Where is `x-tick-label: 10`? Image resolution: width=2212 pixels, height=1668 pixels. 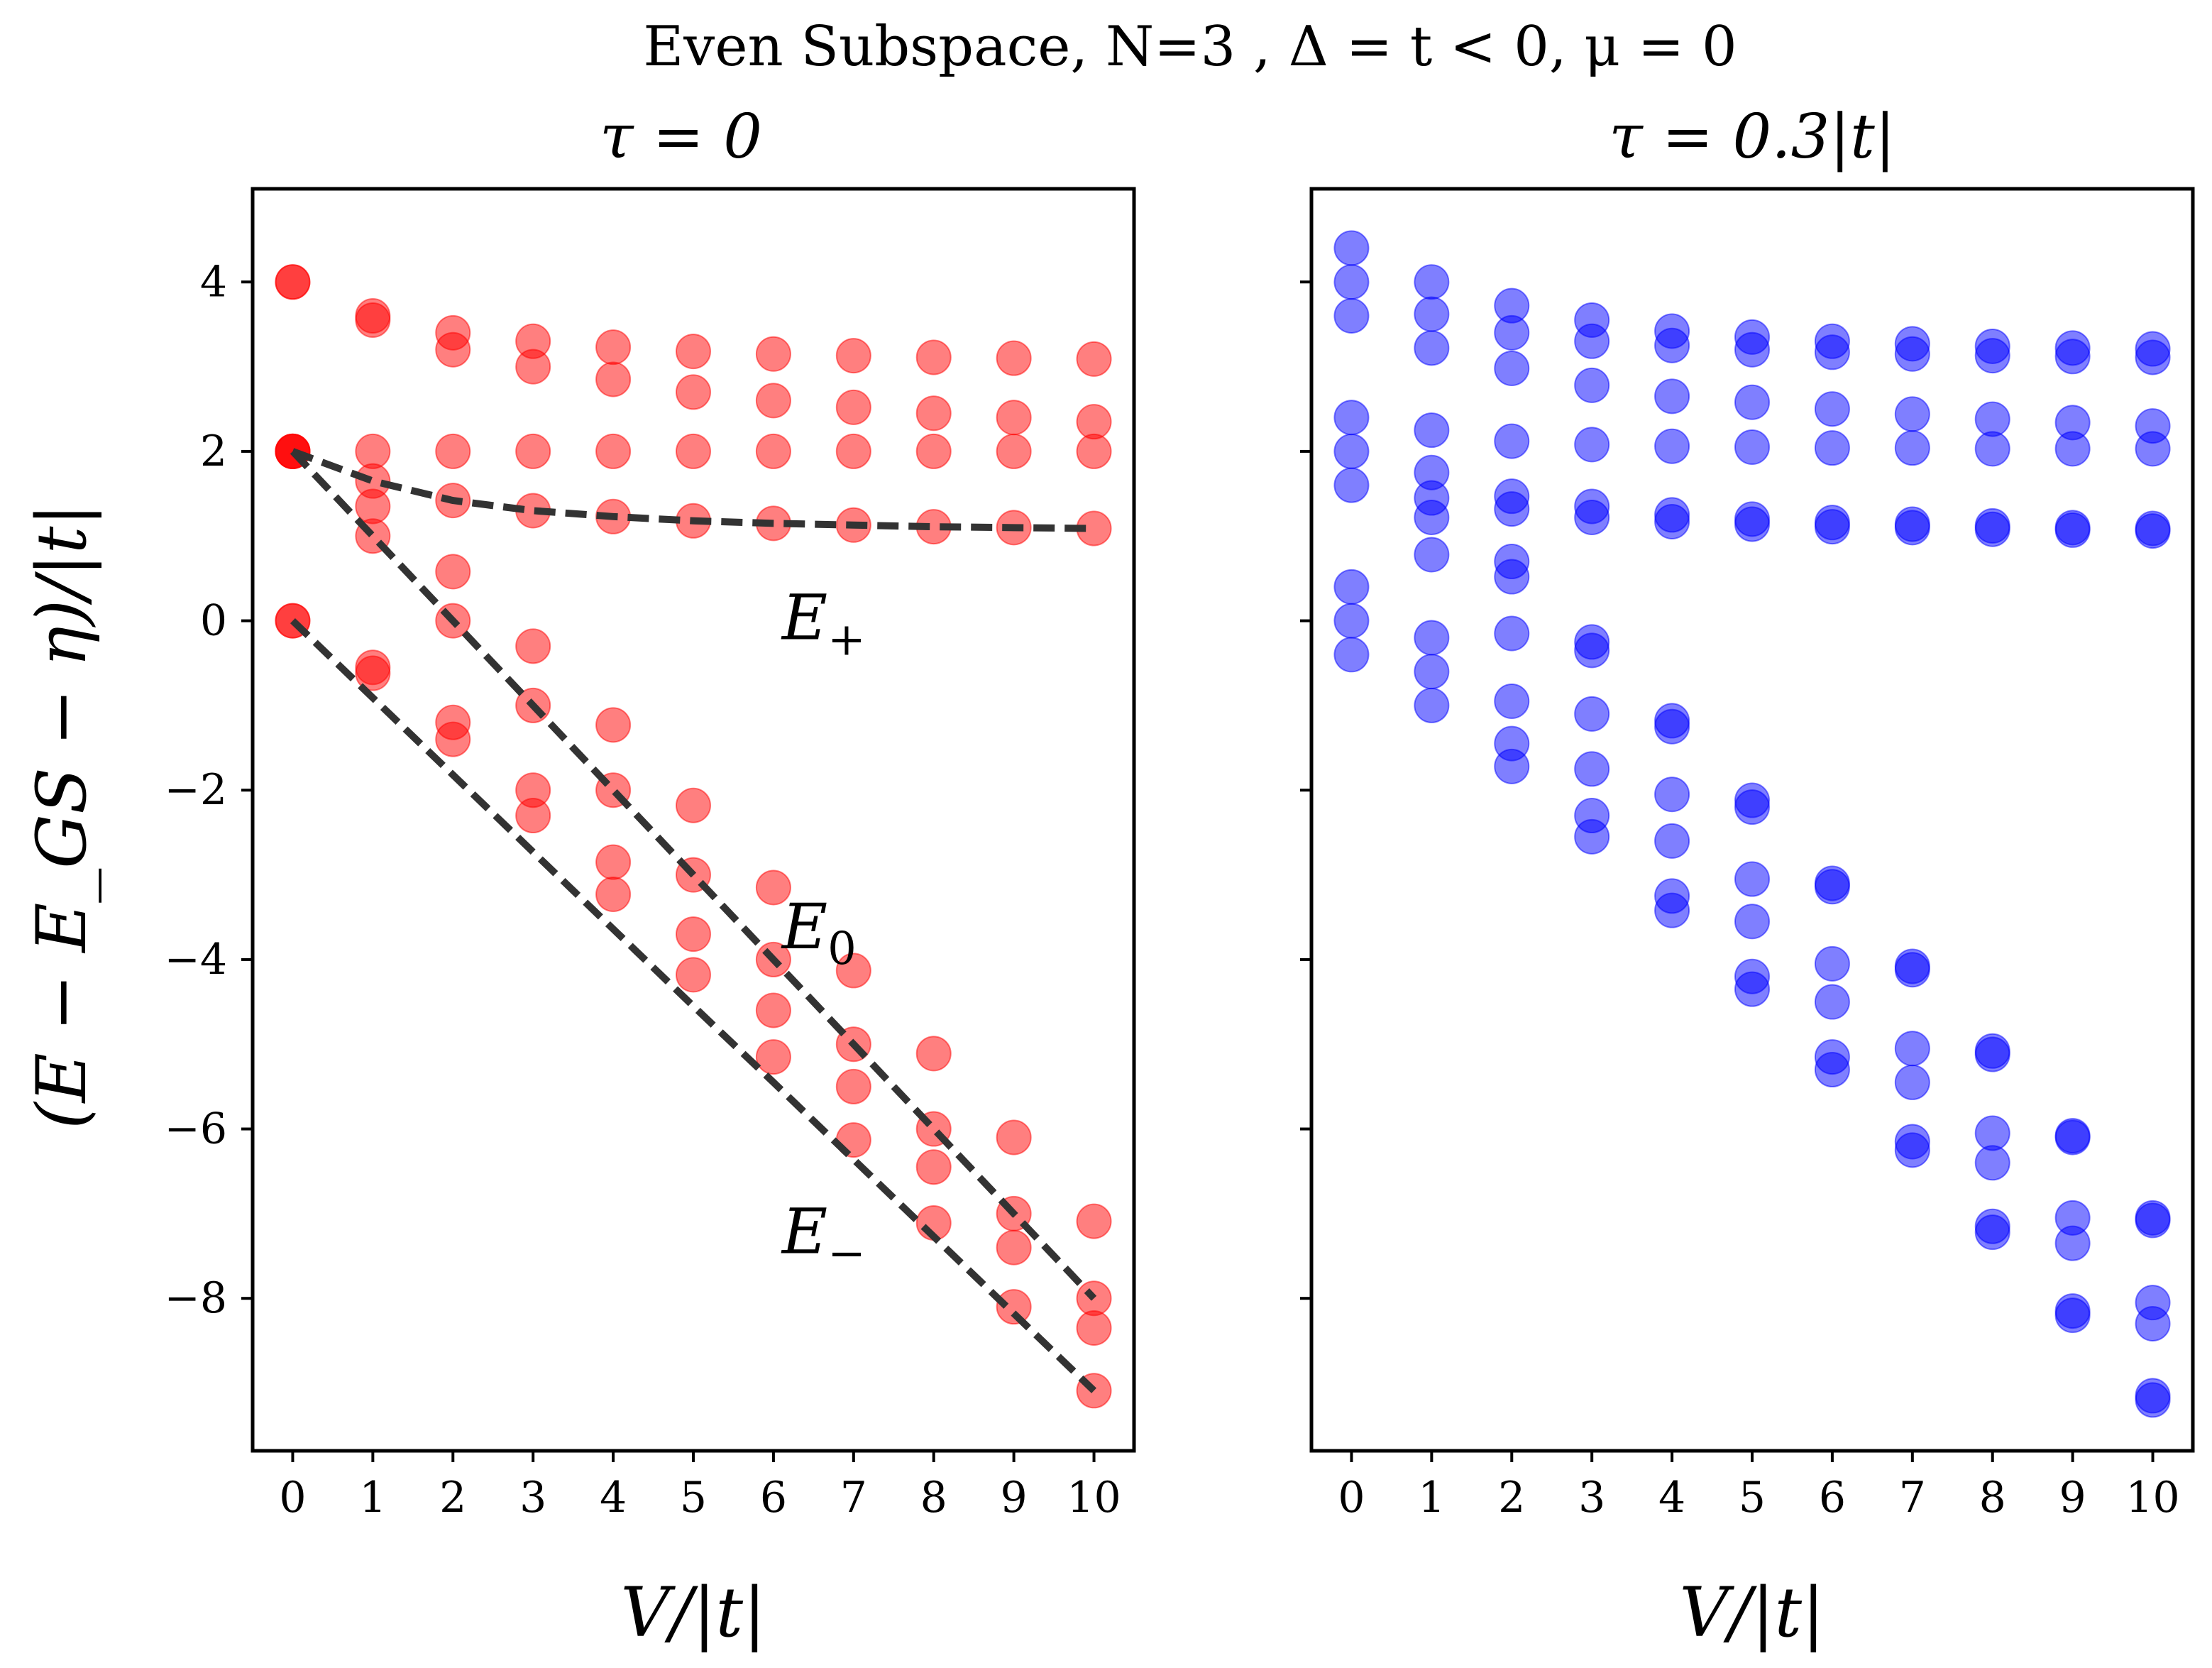 x-tick-label: 10 is located at coordinates (1094, 1497).